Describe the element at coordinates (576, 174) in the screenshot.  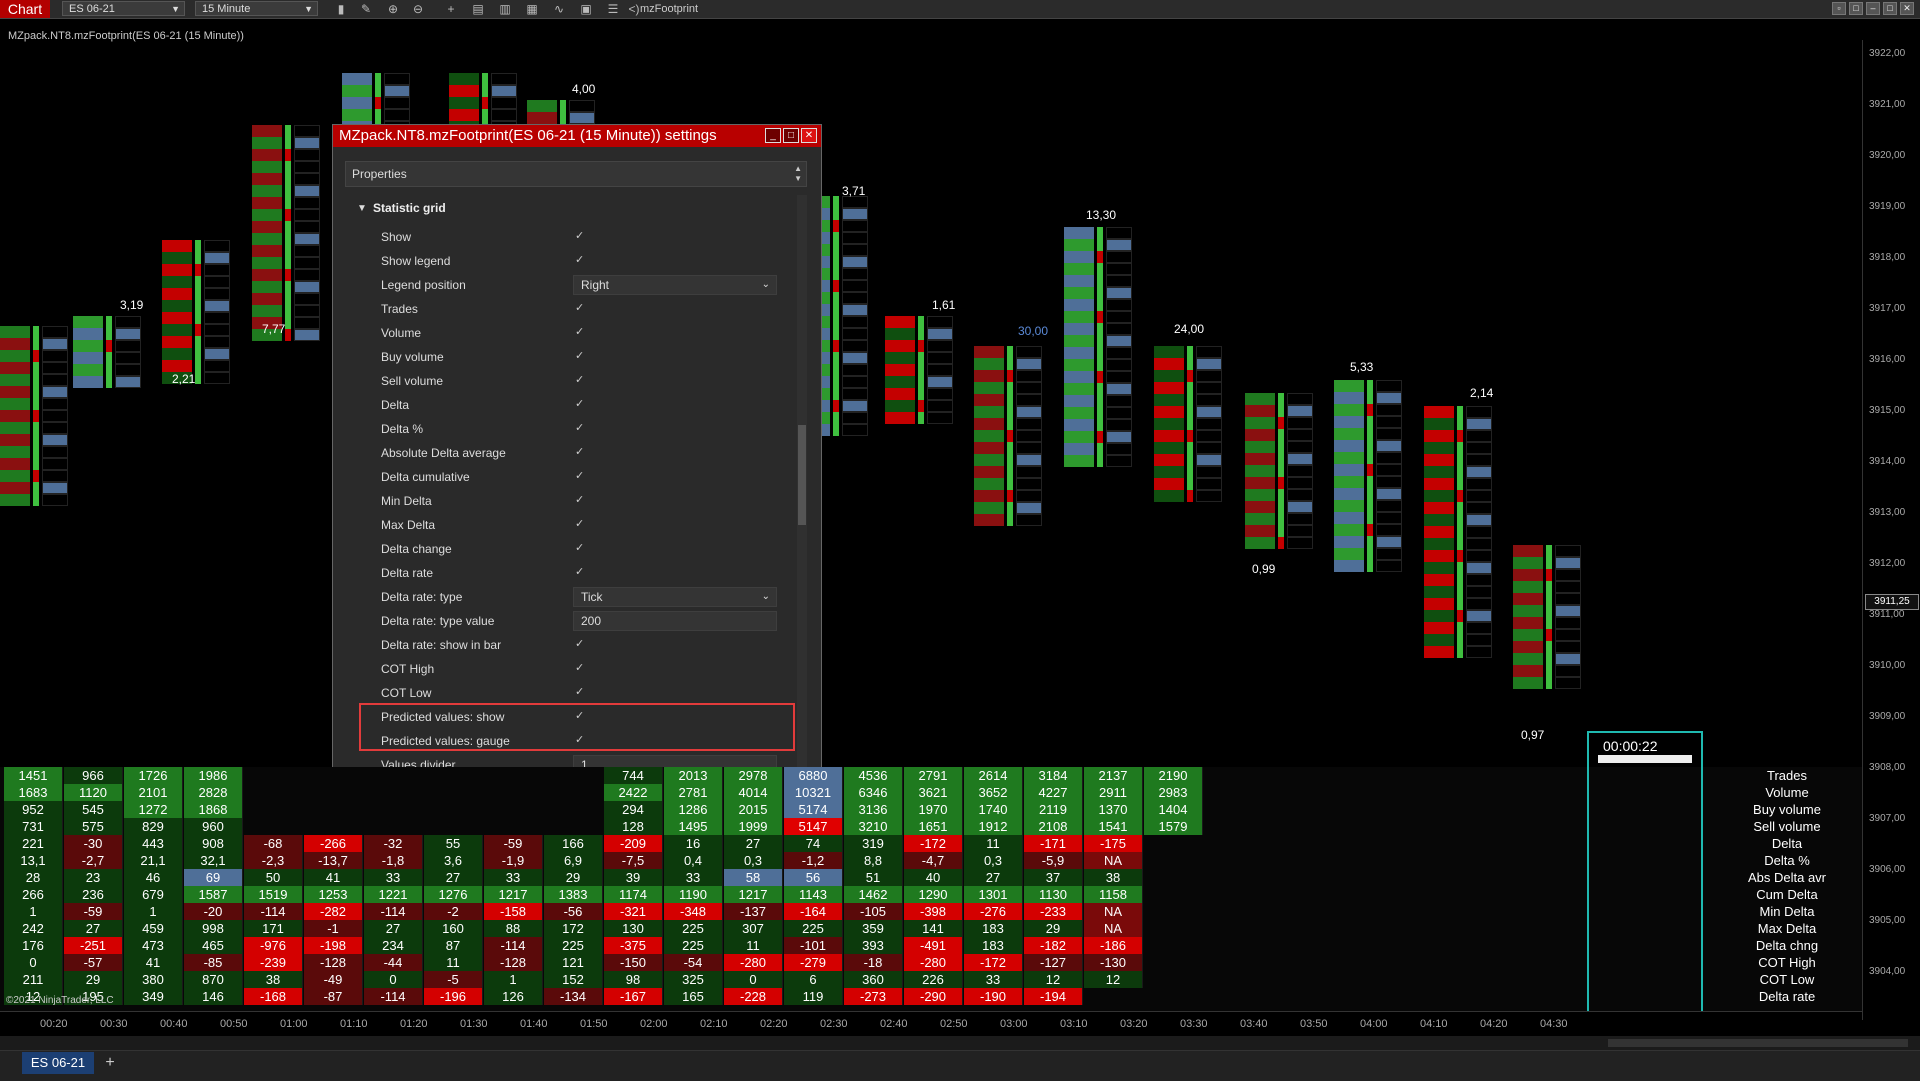
I see `properties-header: Properties ▲ ▼` at that location.